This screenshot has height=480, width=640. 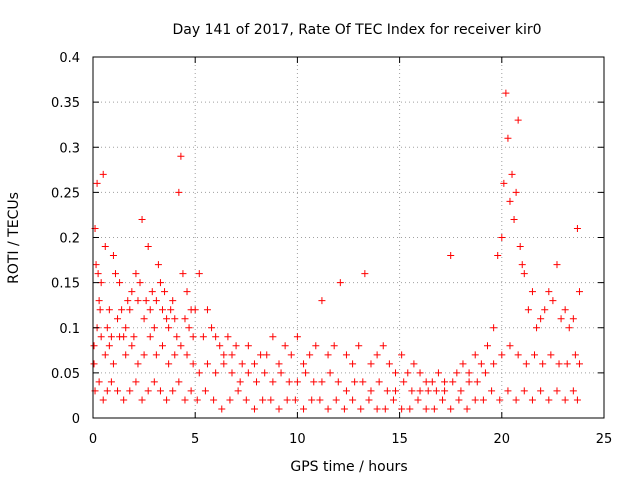 What do you see at coordinates (502, 439) in the screenshot?
I see `x-tick-label: 20` at bounding box center [502, 439].